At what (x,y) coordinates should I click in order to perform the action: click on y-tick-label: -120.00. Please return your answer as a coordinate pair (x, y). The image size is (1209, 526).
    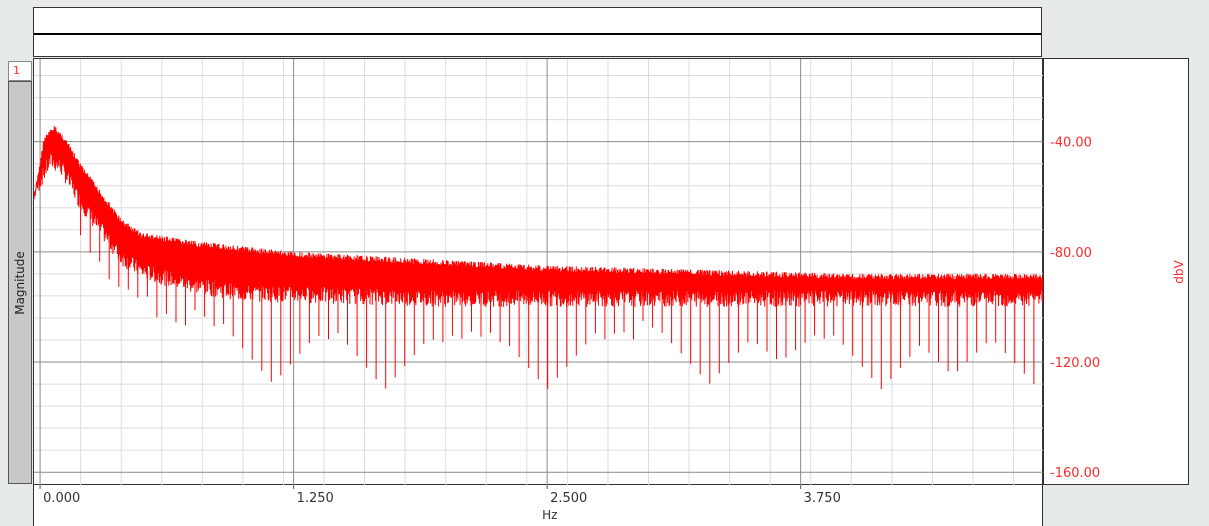
    Looking at the image, I should click on (1075, 363).